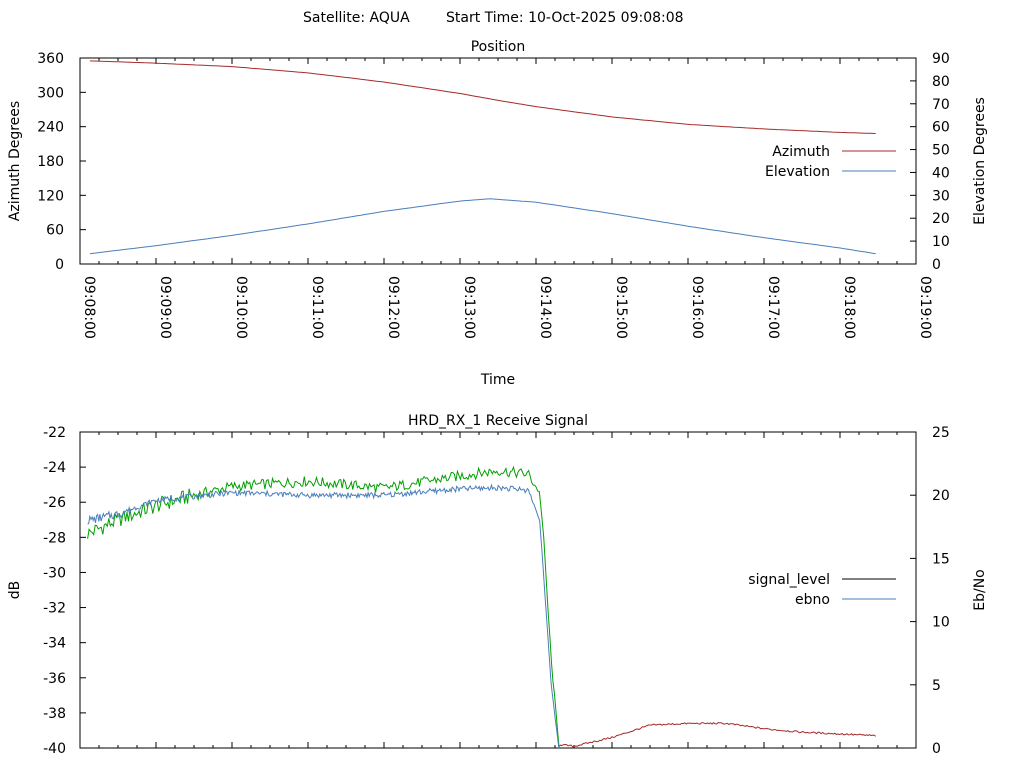 The width and height of the screenshot is (1024, 768). What do you see at coordinates (241, 307) in the screenshot?
I see `x-tick-label: 09:10:00` at bounding box center [241, 307].